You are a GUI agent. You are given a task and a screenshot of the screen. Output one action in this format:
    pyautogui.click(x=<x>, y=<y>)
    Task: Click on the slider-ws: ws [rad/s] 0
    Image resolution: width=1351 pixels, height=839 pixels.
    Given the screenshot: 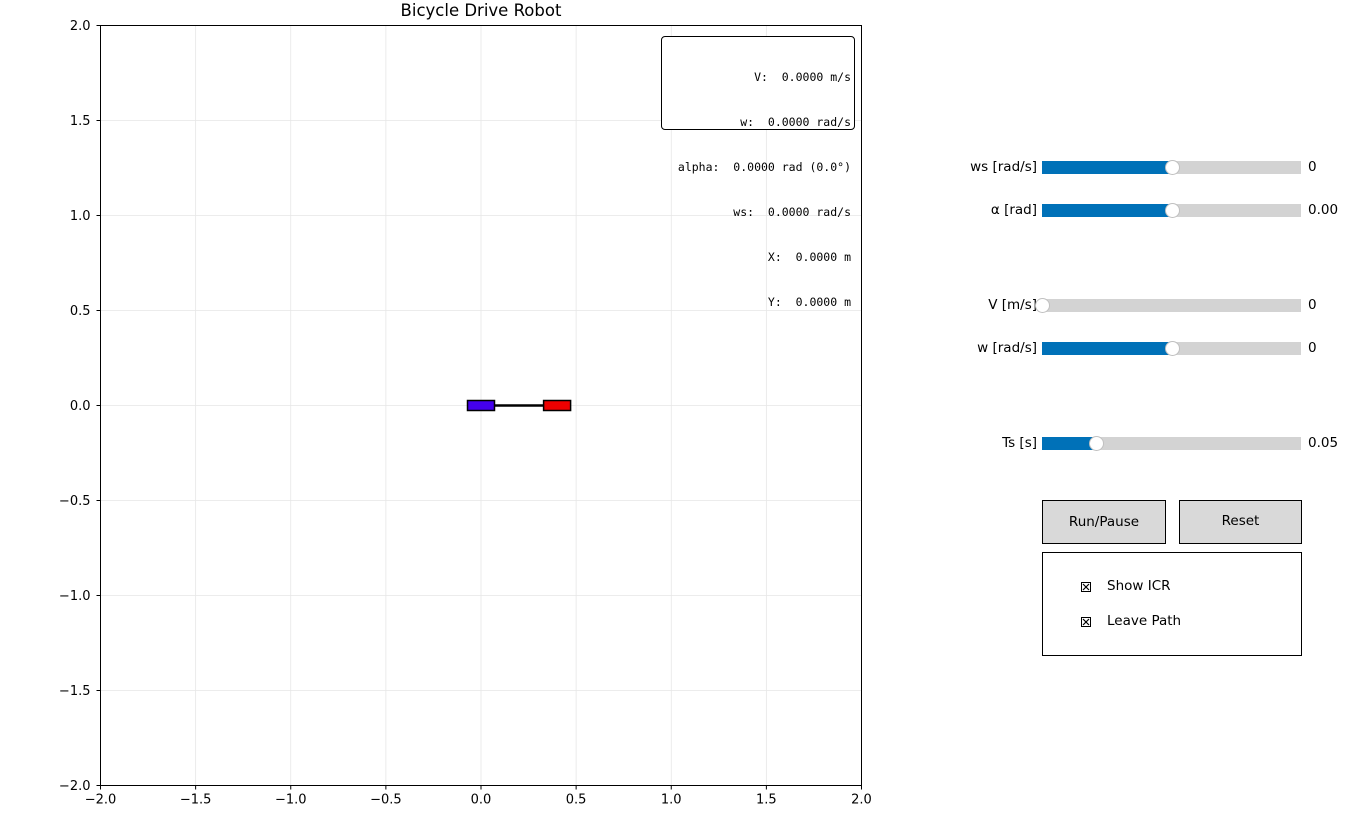 What is the action you would take?
    pyautogui.click(x=1125, y=167)
    